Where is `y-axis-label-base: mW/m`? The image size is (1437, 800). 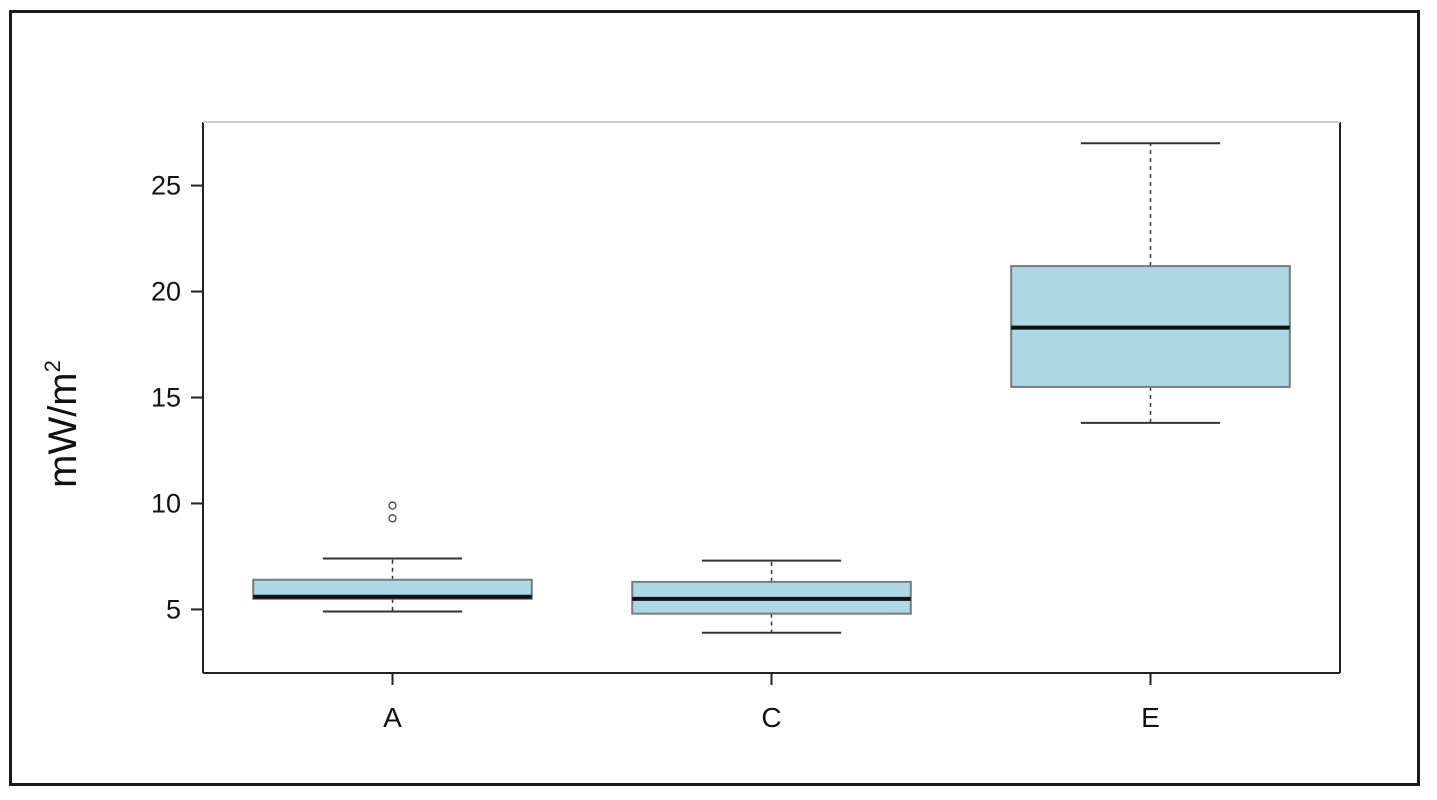 y-axis-label-base: mW/m is located at coordinates (63, 430).